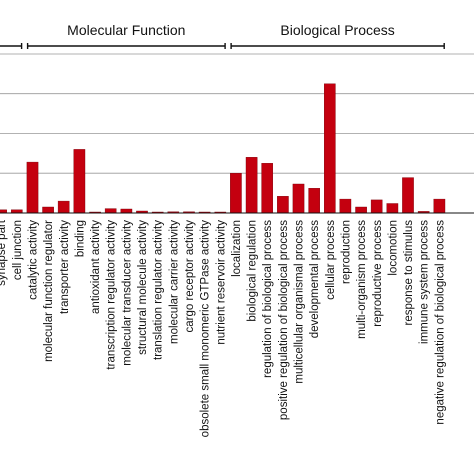  I want to click on group-label: Molecular Function, so click(126, 30).